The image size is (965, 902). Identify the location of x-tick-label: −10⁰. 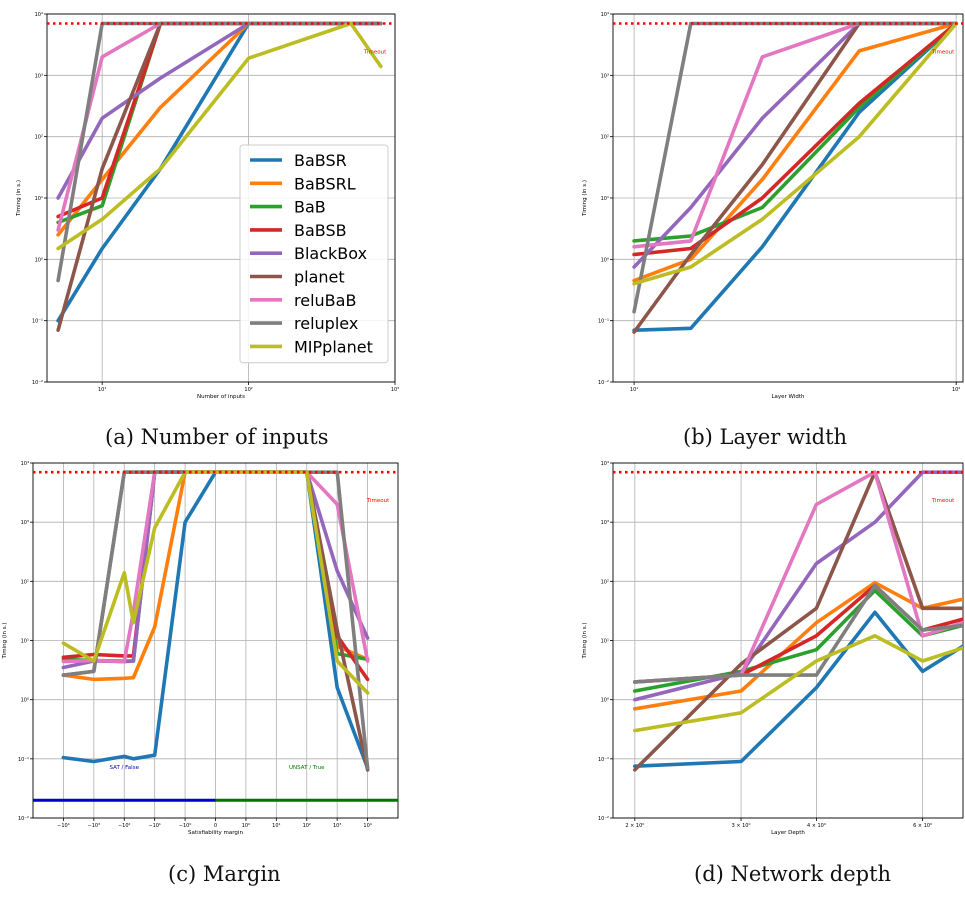
(185, 826).